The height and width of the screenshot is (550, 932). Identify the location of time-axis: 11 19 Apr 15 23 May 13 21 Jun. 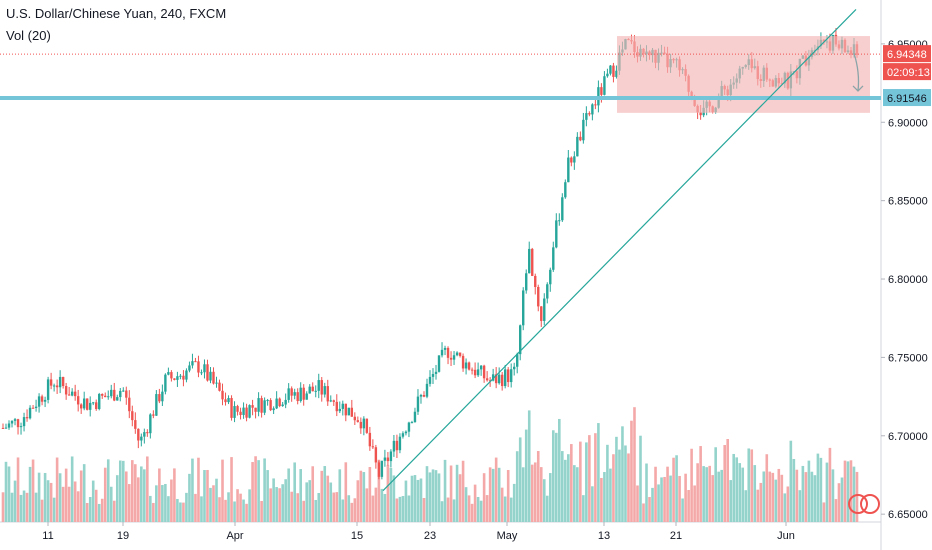
(418, 532).